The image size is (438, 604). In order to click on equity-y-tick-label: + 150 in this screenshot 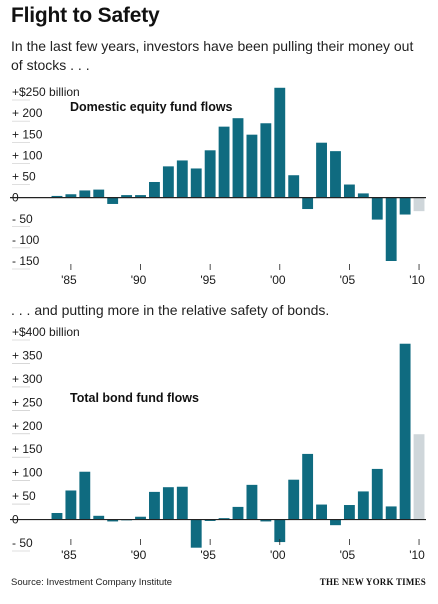, I will do `click(27, 134)`.